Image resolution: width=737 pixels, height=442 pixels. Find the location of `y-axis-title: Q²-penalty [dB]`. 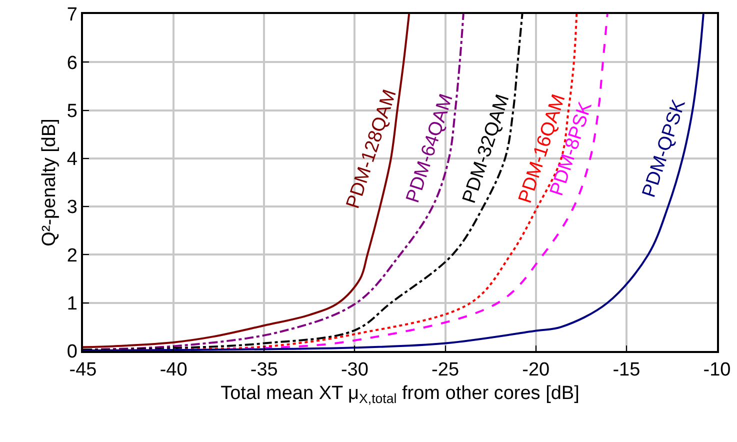

y-axis-title: Q²-penalty [dB] is located at coordinates (49, 182).